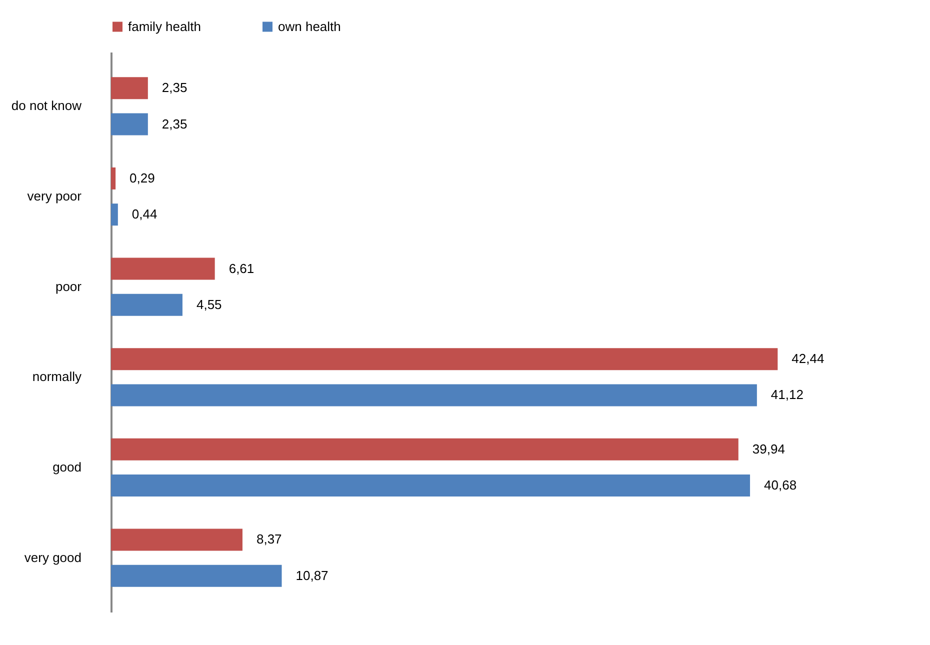  What do you see at coordinates (142, 178) in the screenshot?
I see `data-label: 0,29` at bounding box center [142, 178].